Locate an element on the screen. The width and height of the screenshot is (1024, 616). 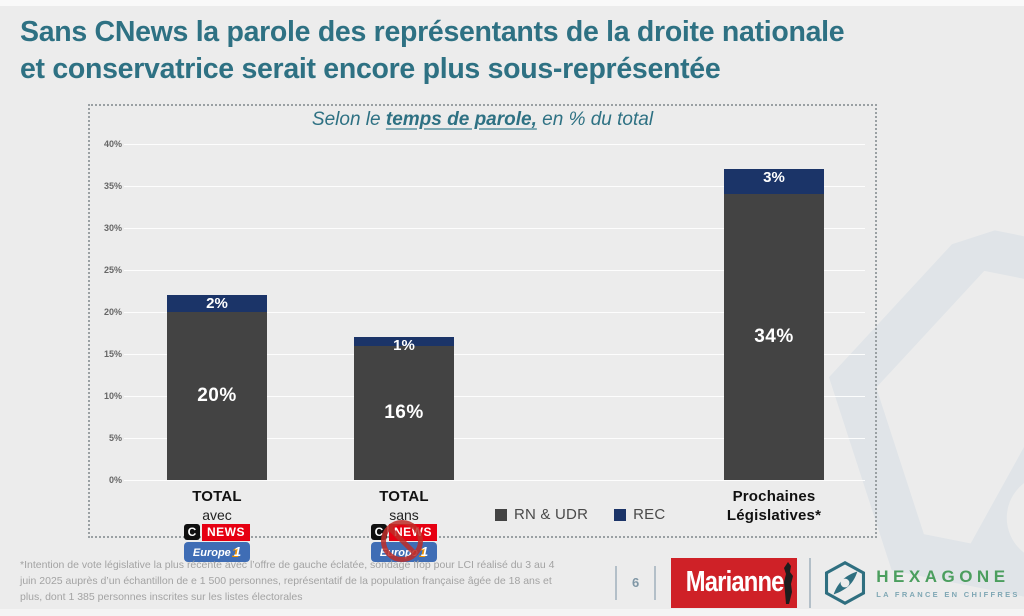
chart-subtitle-emphasis: temps de parole, is located at coordinates (461, 119).